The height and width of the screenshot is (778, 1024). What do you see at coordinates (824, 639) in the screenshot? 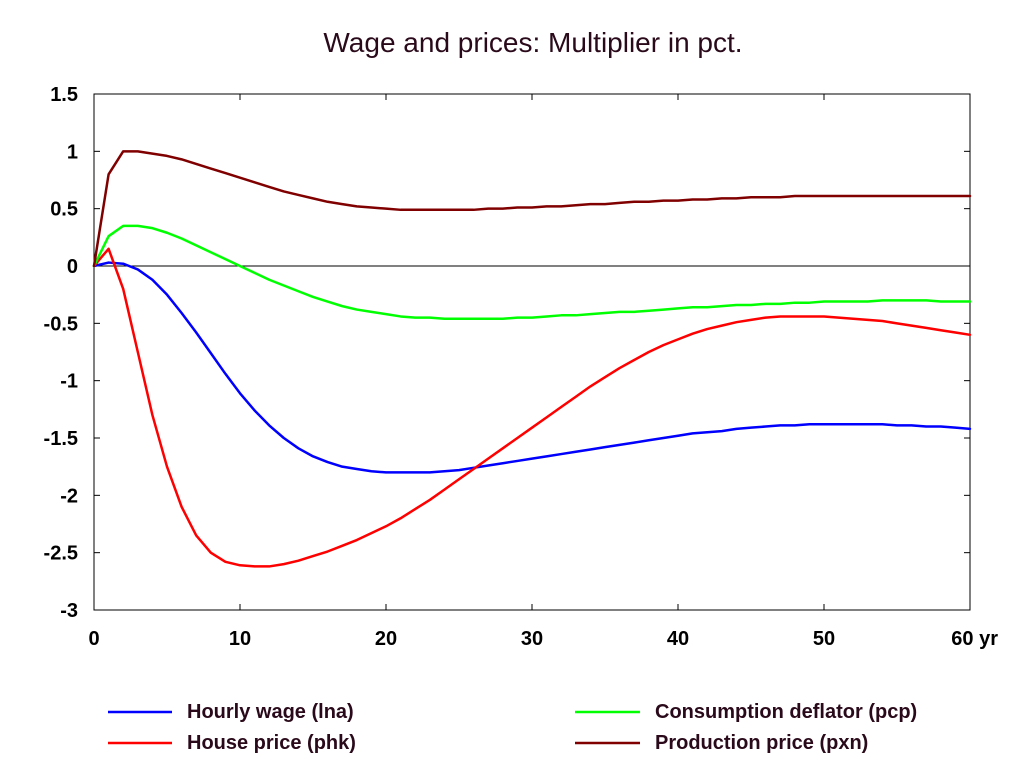
I see `x-tick-label: 50` at bounding box center [824, 639].